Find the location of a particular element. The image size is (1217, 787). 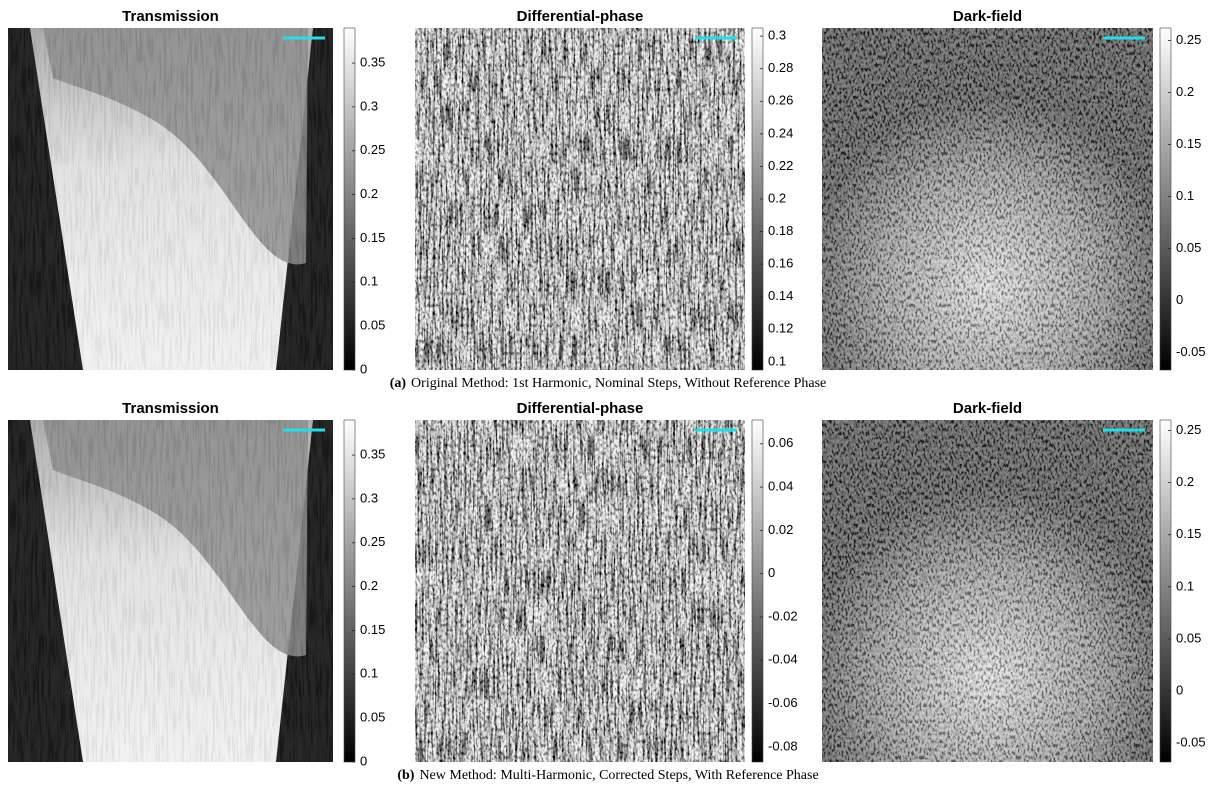

colorbar-tick-label: 0.02 is located at coordinates (780, 529).